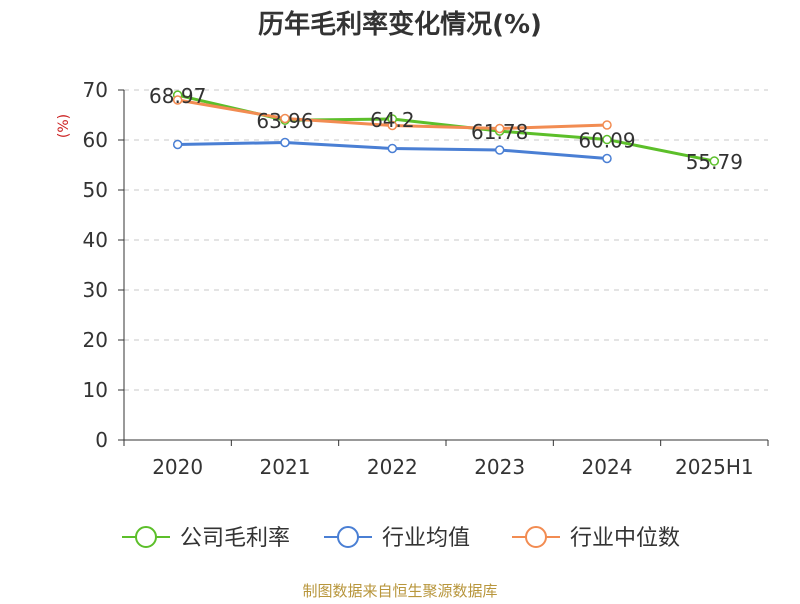  I want to click on data-label: 64.2, so click(392, 120).